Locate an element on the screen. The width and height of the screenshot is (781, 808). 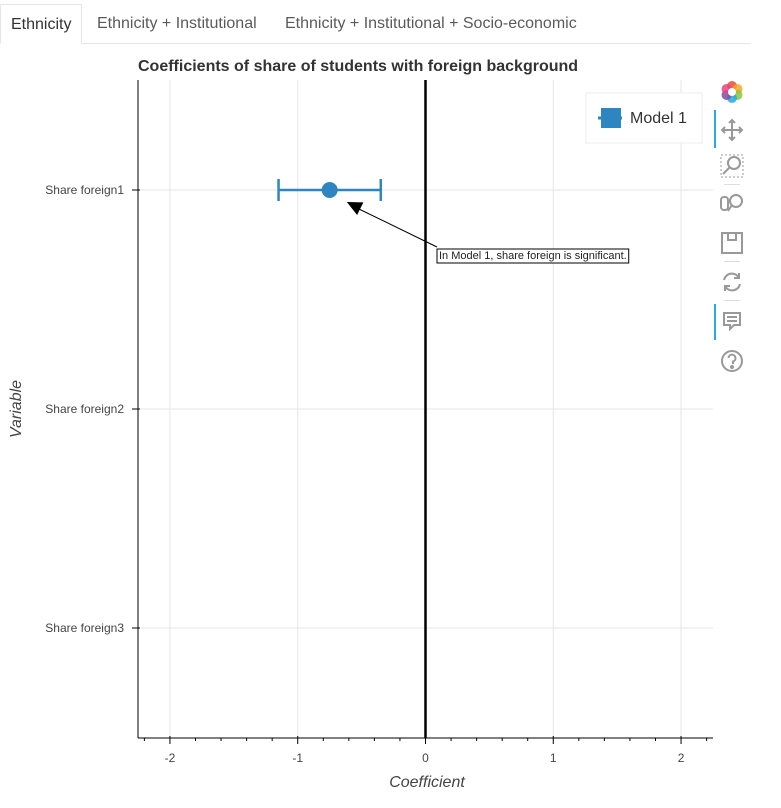
y-tick-label: Share foreign3 is located at coordinates (84, 628).